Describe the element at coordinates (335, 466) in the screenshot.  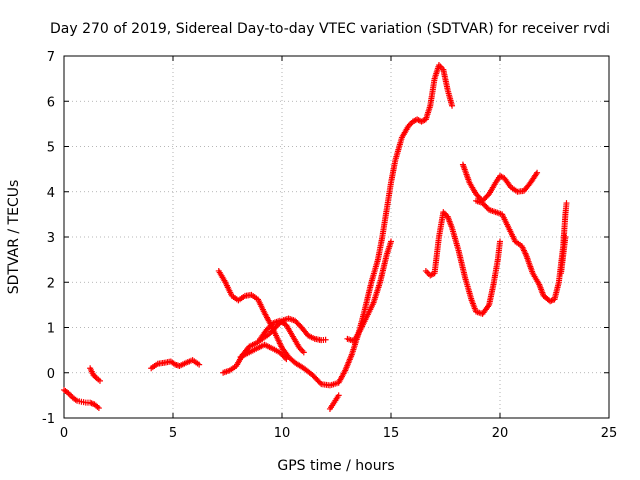
I see `x-axis-label: GPS time / hours` at that location.